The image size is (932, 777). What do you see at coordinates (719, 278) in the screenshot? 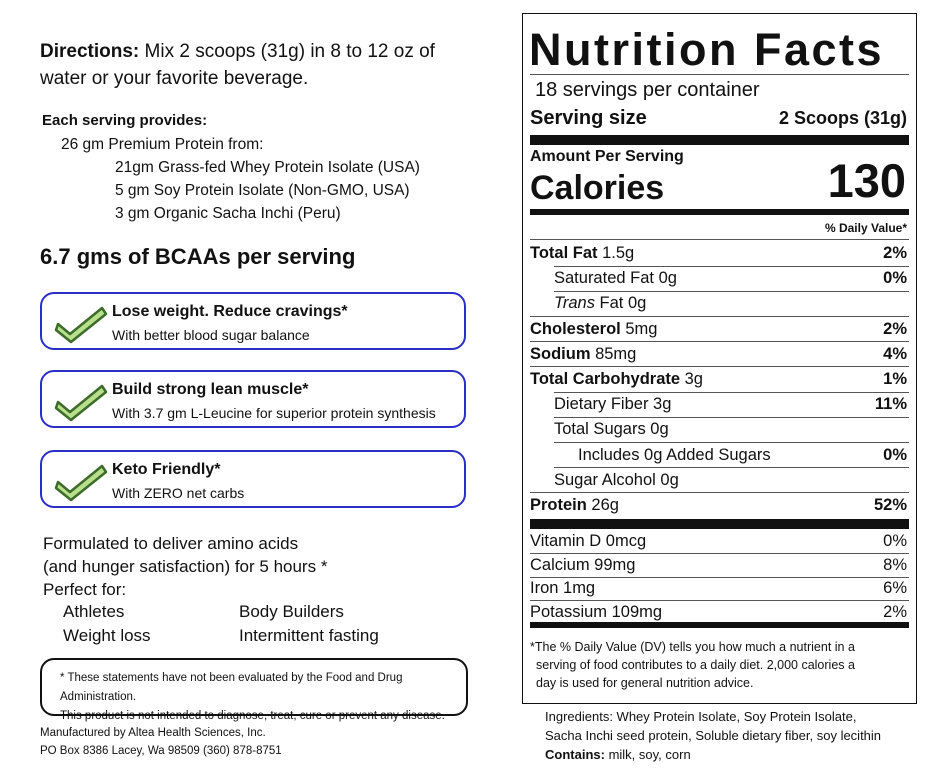
I see `nutrient-row: Saturated Fat 0g 0%` at bounding box center [719, 278].